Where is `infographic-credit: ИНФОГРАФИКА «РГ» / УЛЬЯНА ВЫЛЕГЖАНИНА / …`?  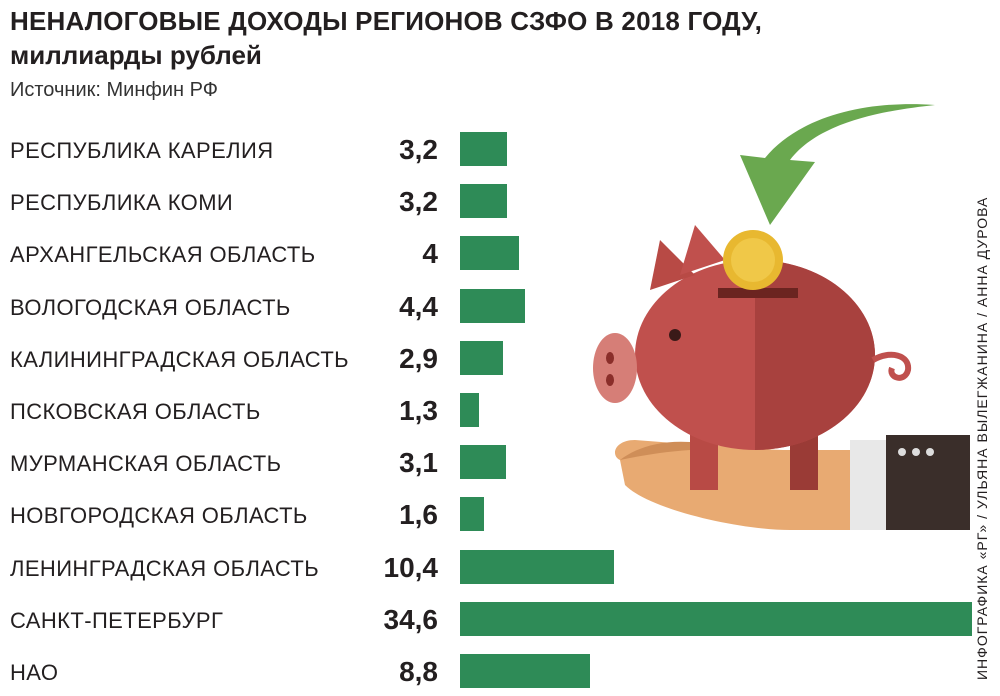
infographic-credit: ИНФОГРАФИКА «РГ» / УЛЬЯНА ВЫЛЕГЖАНИНА / … is located at coordinates (982, 438).